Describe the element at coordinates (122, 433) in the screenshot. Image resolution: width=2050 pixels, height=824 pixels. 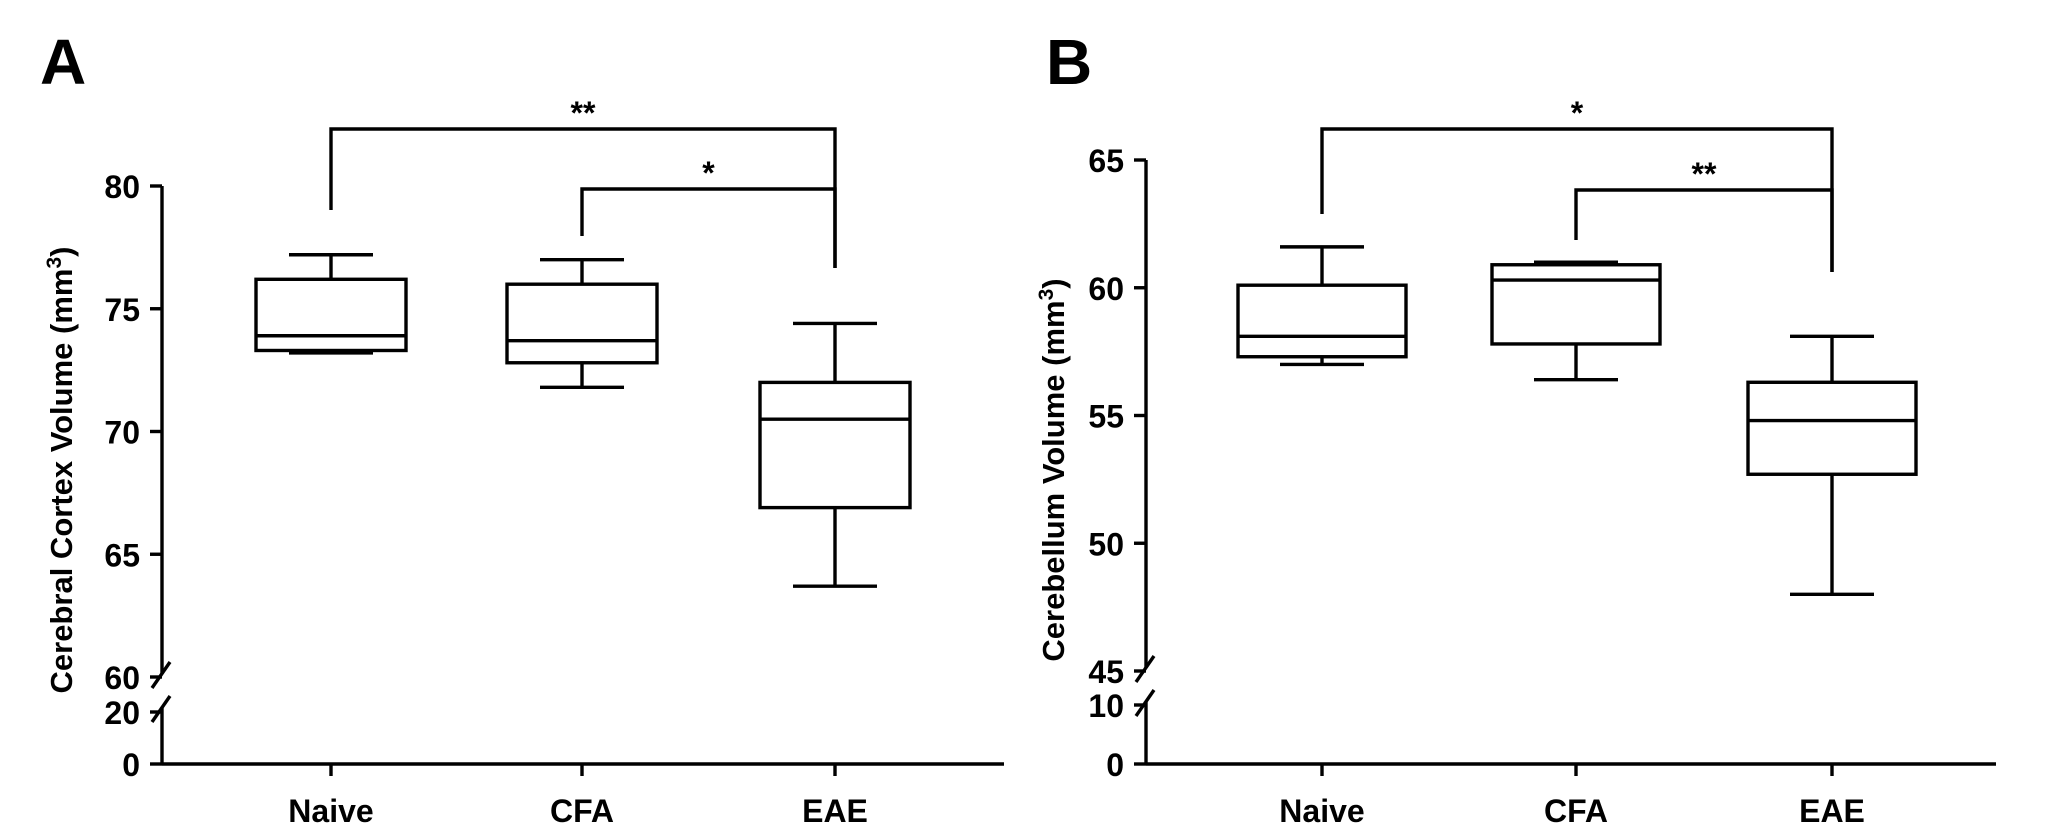
I see `panel-a-y-tick-label-70: 70` at that location.